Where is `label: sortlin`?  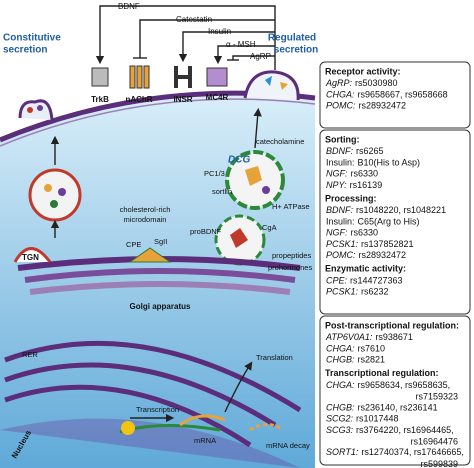 label: sortlin is located at coordinates (222, 191).